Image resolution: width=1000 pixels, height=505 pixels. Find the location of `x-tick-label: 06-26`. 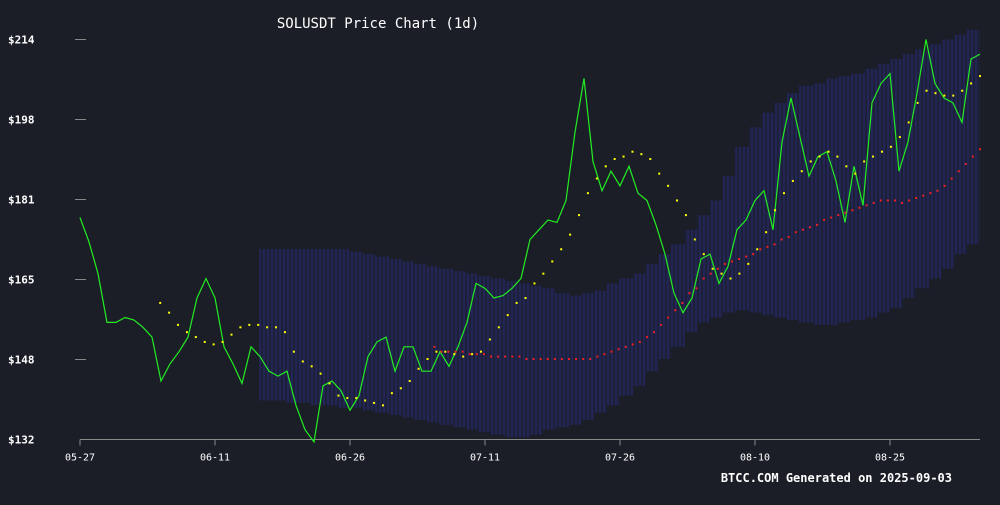

x-tick-label: 06-26 is located at coordinates (350, 458).